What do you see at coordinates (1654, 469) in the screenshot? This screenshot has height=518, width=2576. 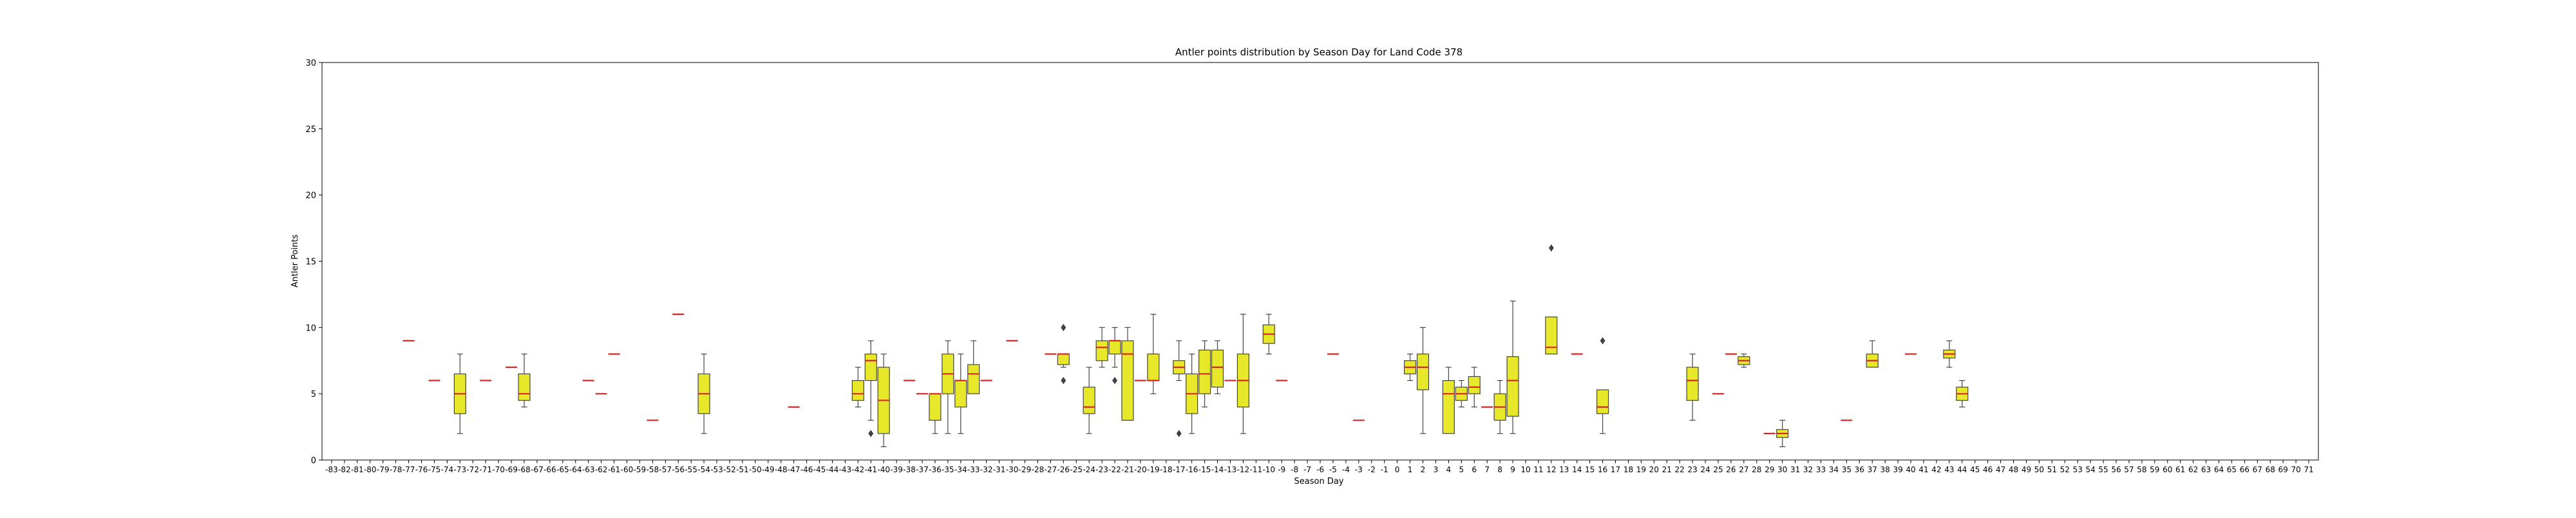 I see `x-tick-label: 20` at bounding box center [1654, 469].